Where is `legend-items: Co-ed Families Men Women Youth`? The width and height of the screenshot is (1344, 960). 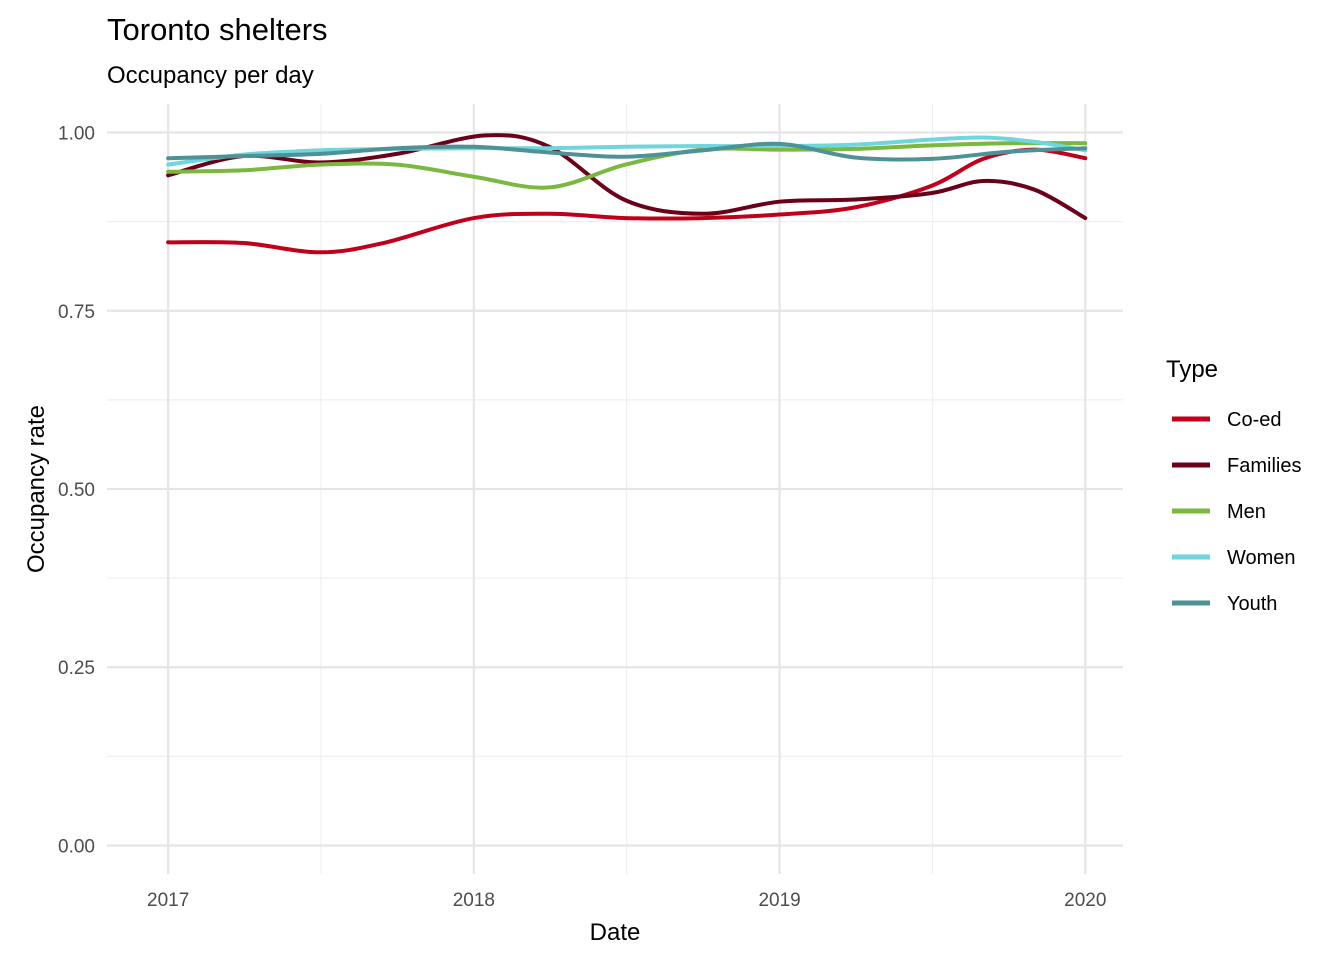 legend-items: Co-ed Families Men Women Youth is located at coordinates (1236, 512).